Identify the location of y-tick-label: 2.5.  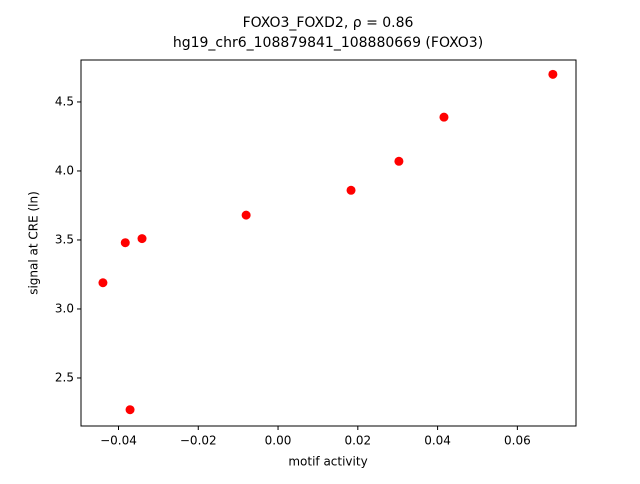
(64, 377).